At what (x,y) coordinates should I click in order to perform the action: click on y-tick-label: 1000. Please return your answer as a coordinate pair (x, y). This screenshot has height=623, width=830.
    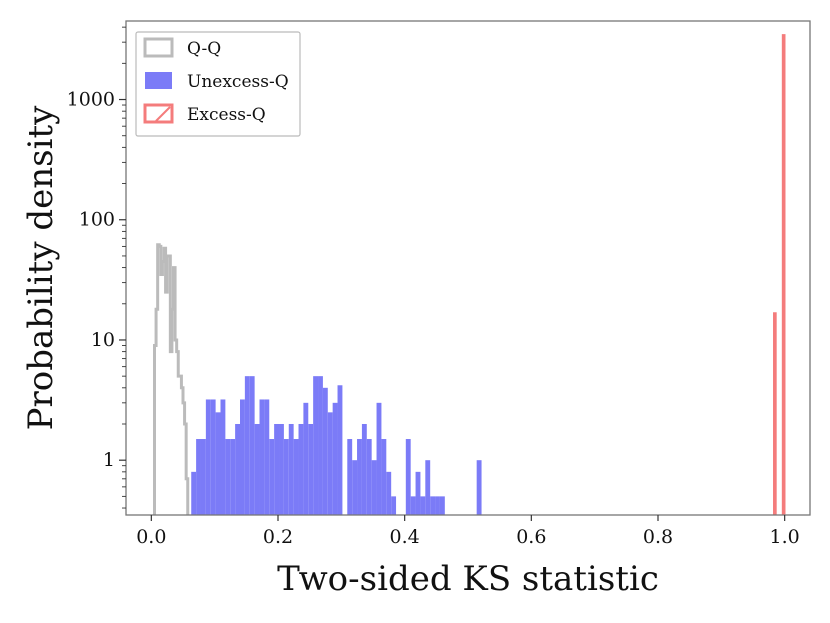
    Looking at the image, I should click on (91, 100).